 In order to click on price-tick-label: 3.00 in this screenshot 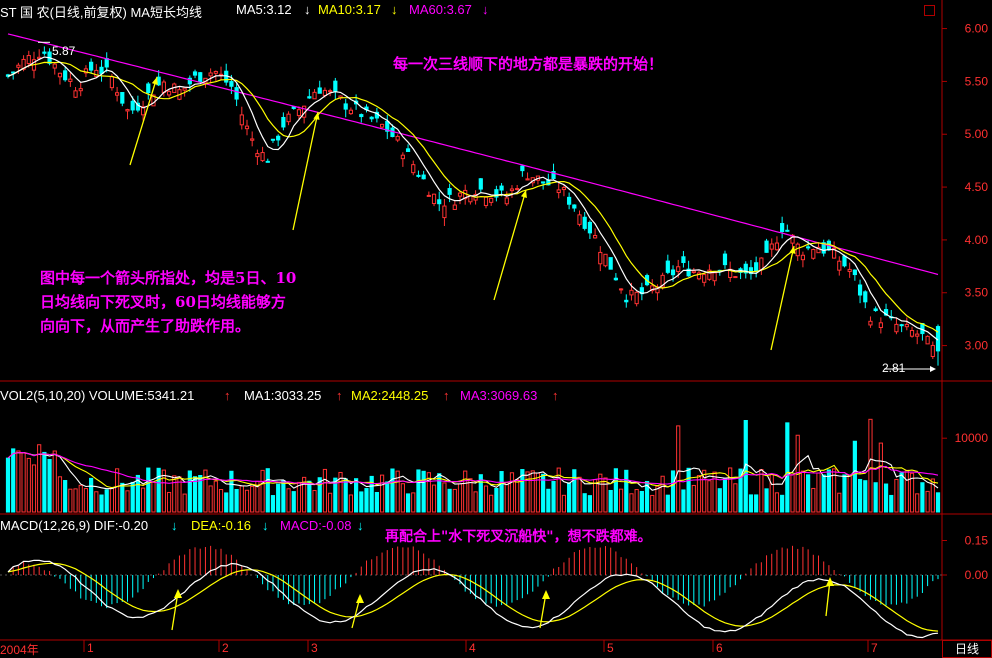, I will do `click(977, 346)`.